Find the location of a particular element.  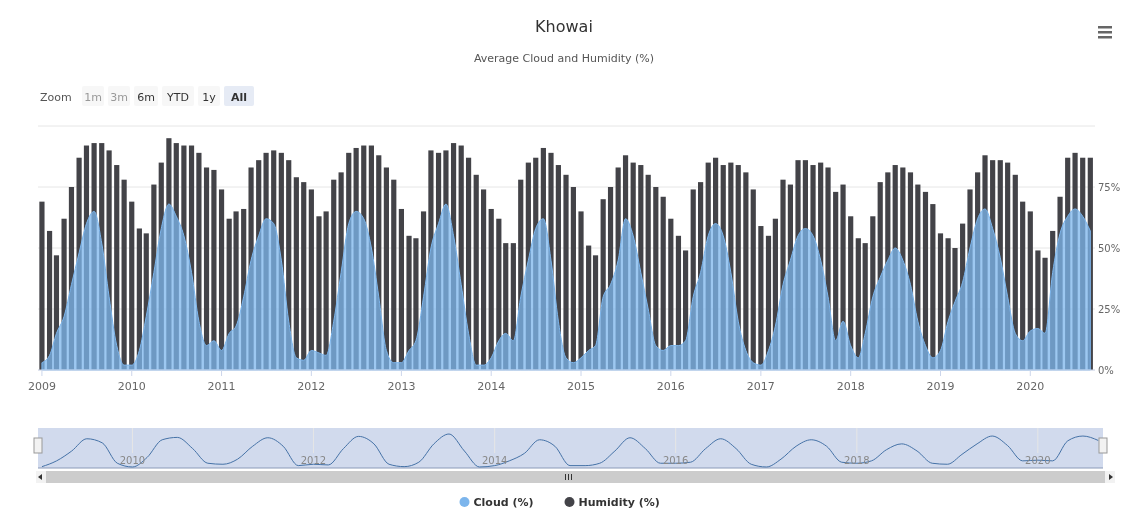

x-tick-label: 2019 is located at coordinates (940, 386).